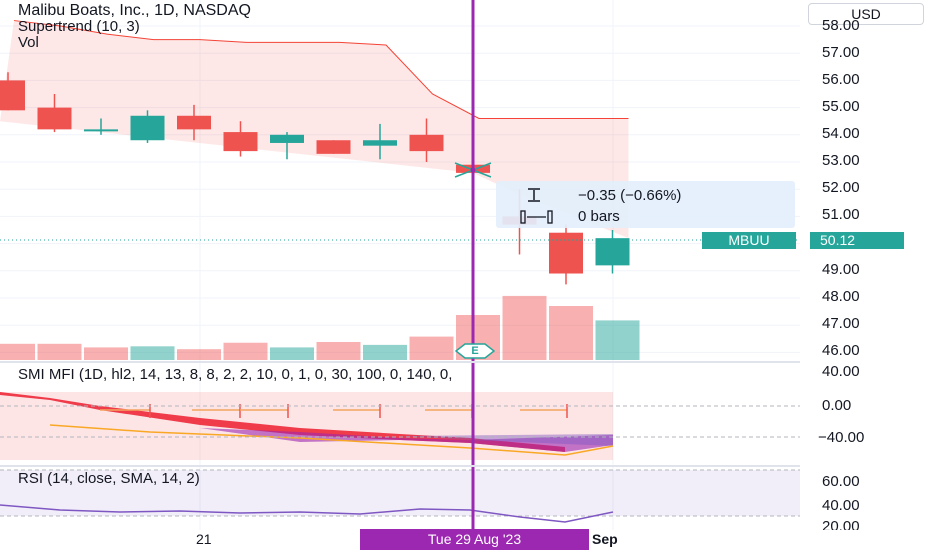 The height and width of the screenshot is (550, 932). Describe the element at coordinates (841, 79) in the screenshot. I see `price-label: 56.00` at that location.